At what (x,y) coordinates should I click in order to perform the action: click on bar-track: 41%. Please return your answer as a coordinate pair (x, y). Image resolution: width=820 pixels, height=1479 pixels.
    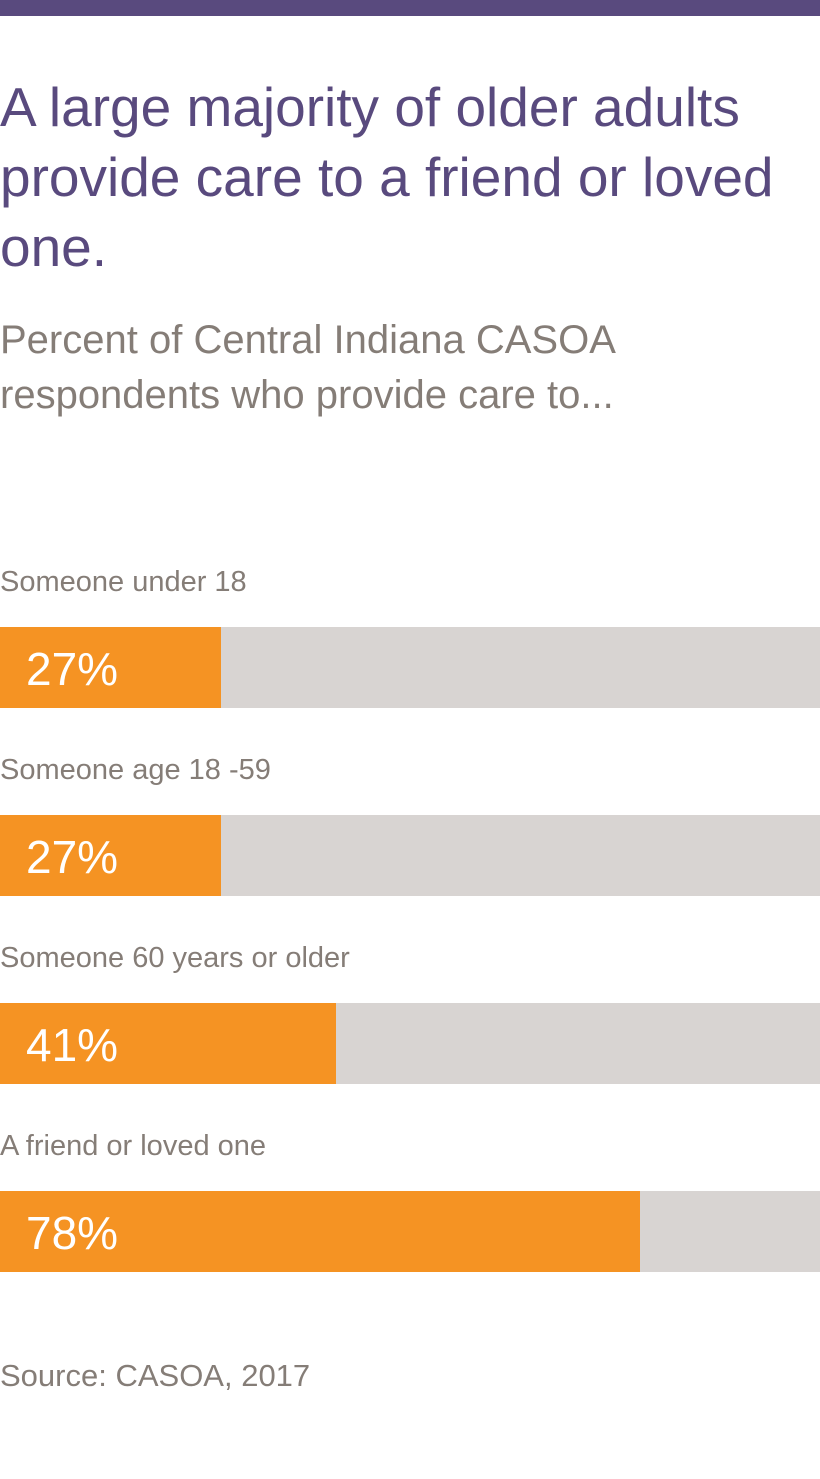
    Looking at the image, I should click on (410, 1043).